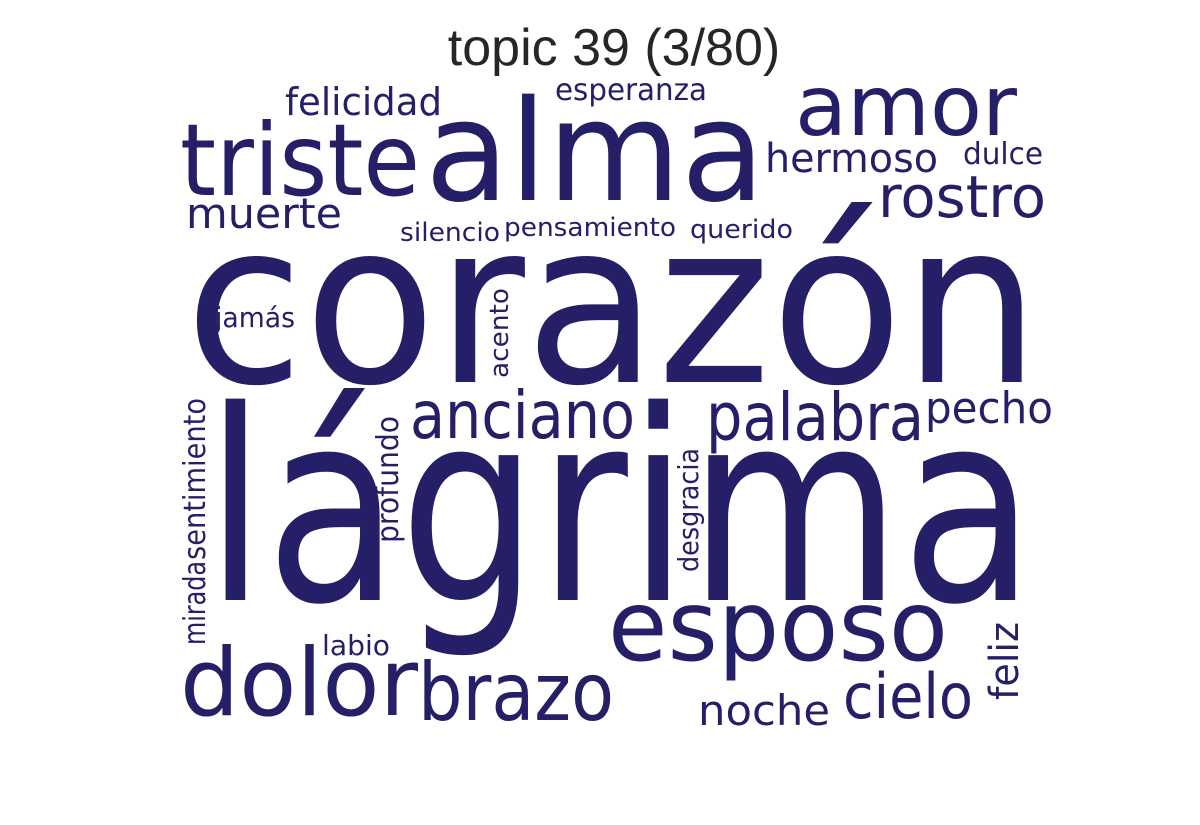 The width and height of the screenshot is (1200, 825). What do you see at coordinates (363, 102) in the screenshot?
I see `cloud-word: felicidad` at bounding box center [363, 102].